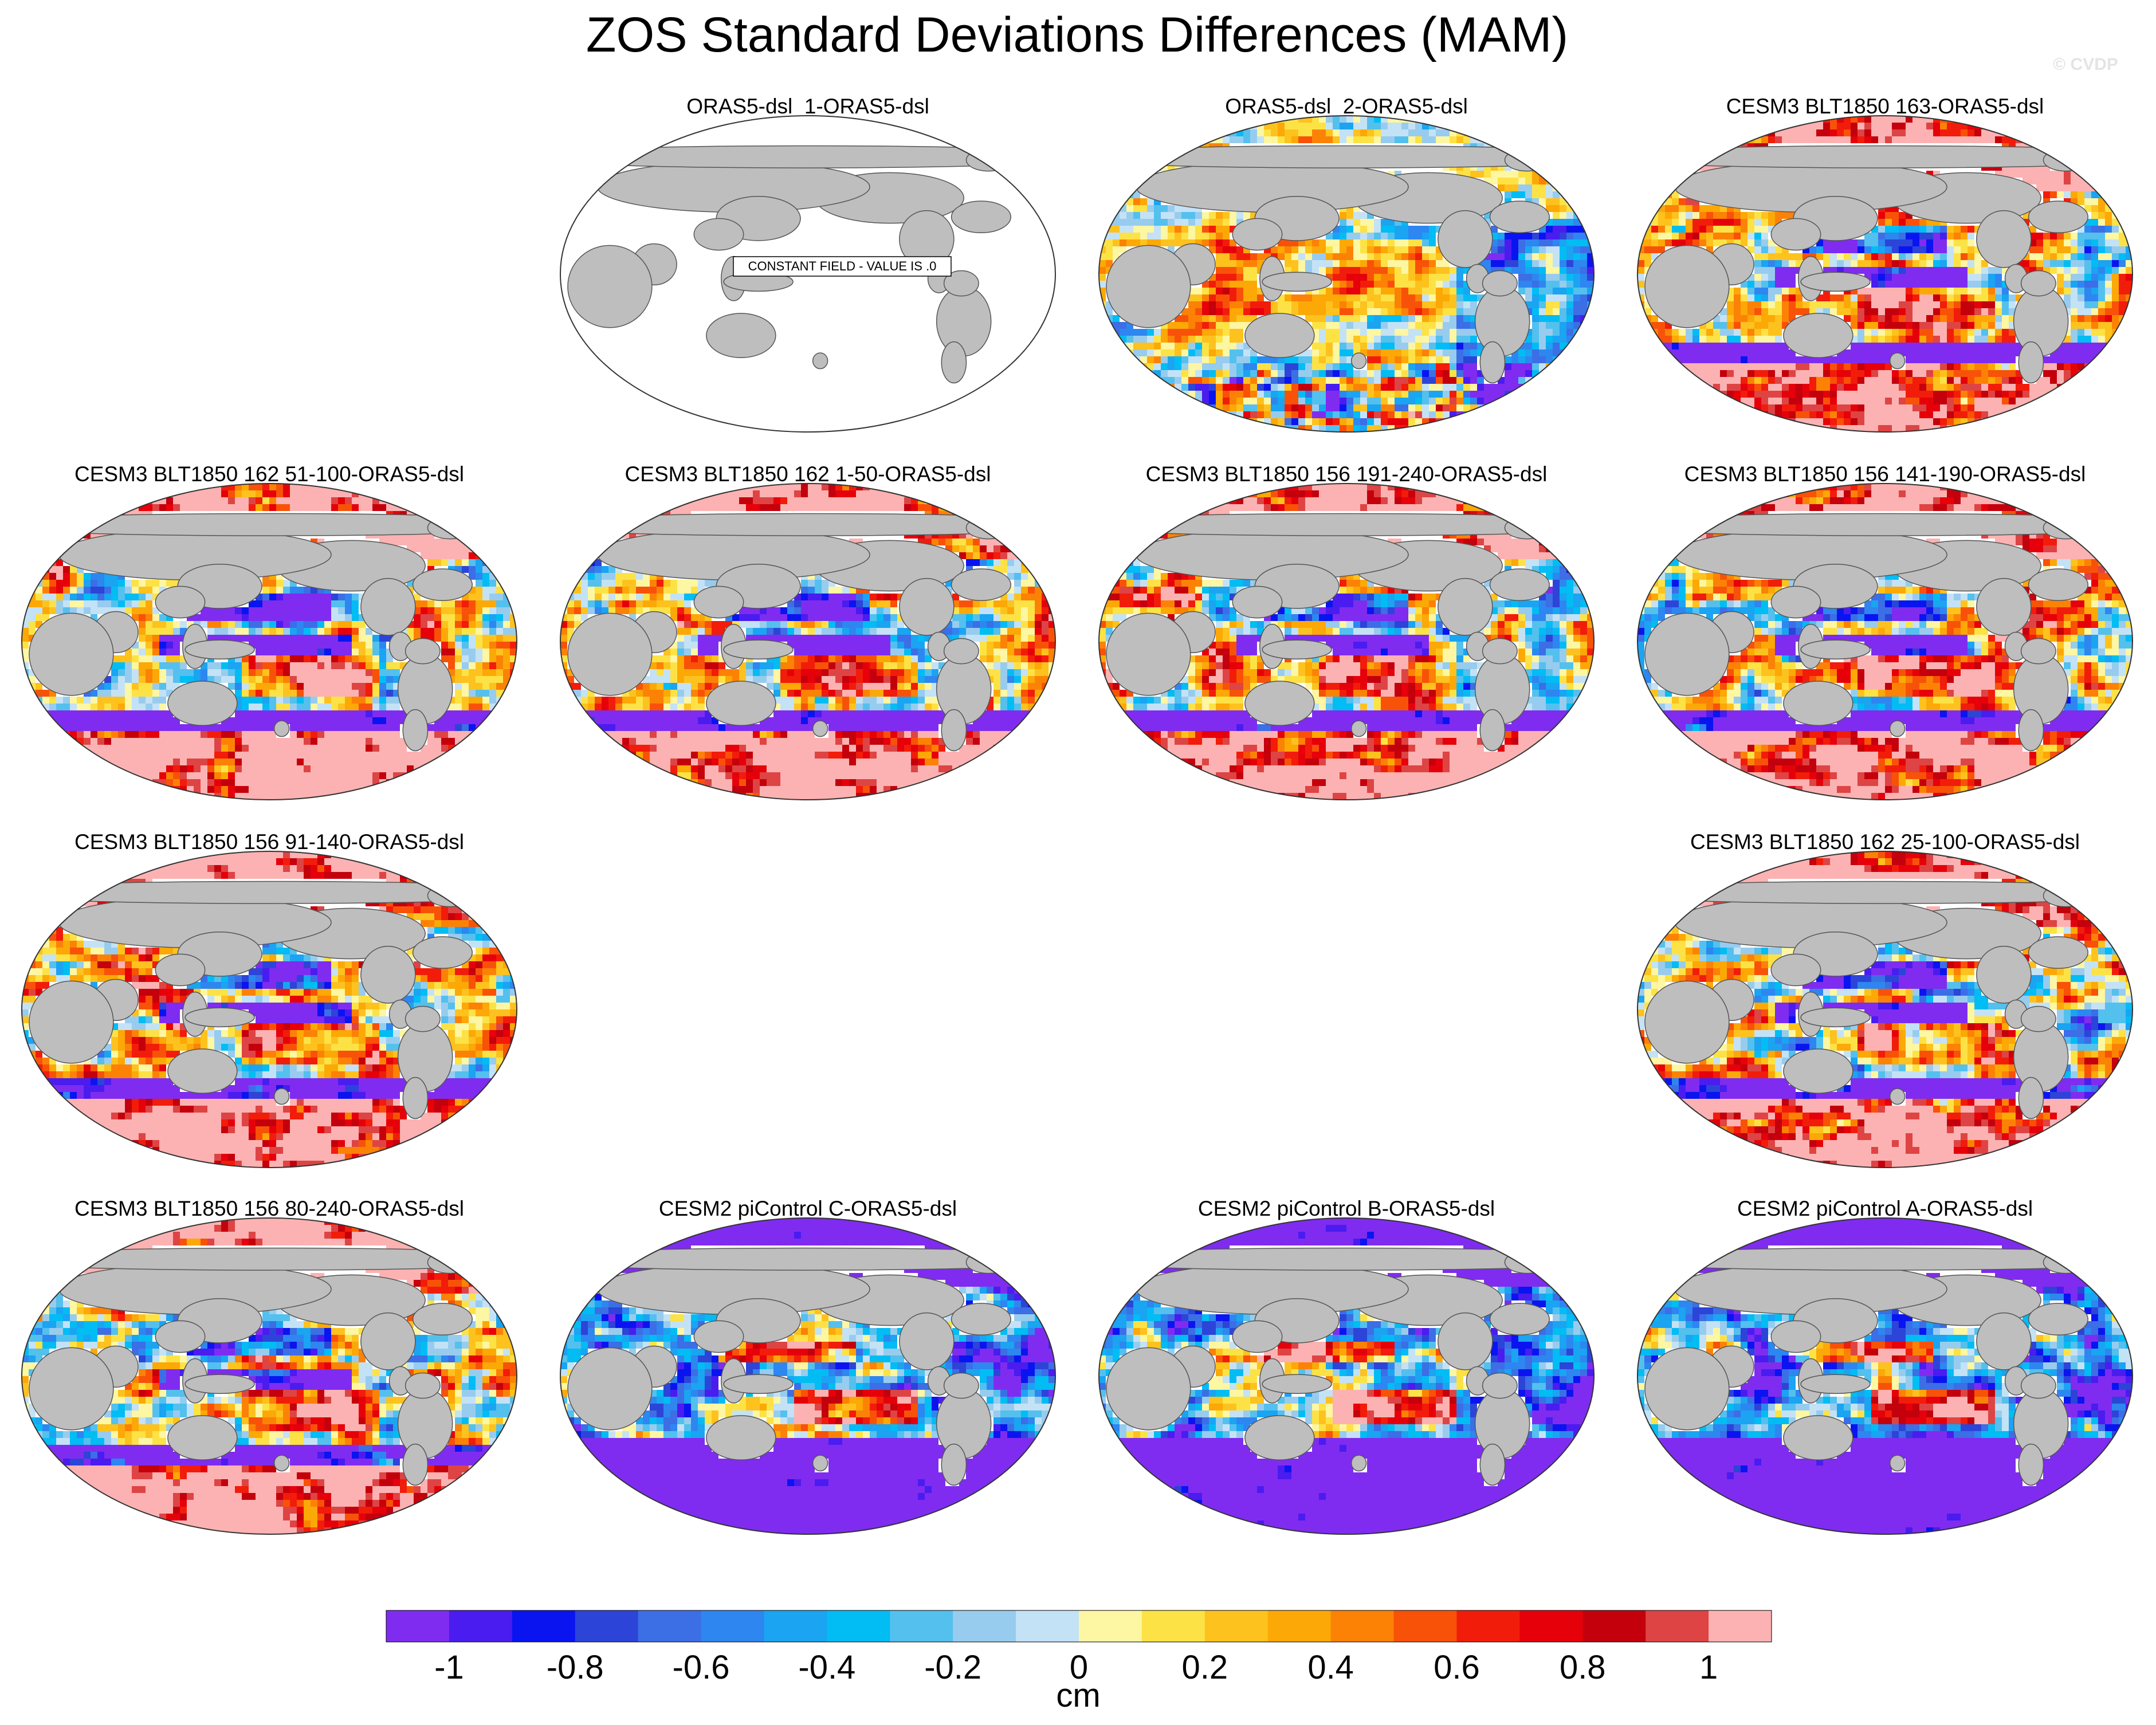 This screenshot has height=1725, width=2156. I want to click on map-panel: CESM3 BLT1850 162 1-50-ORAS5-dsl, so click(808, 631).